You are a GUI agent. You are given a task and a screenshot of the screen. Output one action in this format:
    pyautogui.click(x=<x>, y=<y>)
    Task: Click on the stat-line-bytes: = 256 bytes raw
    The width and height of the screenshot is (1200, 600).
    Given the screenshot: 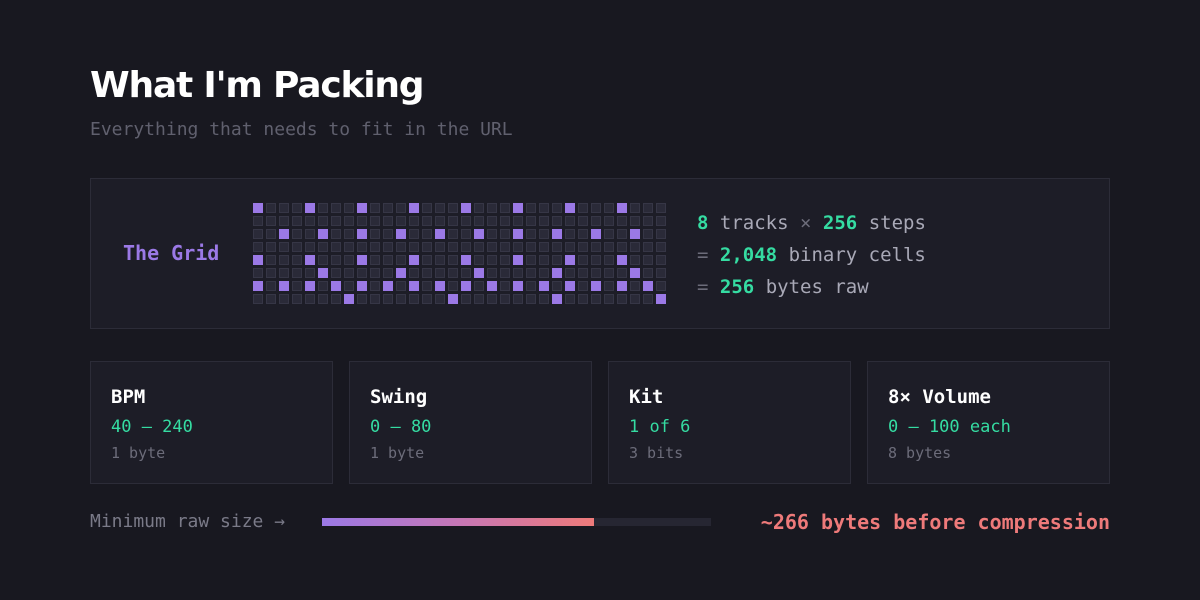 What is the action you would take?
    pyautogui.click(x=811, y=287)
    